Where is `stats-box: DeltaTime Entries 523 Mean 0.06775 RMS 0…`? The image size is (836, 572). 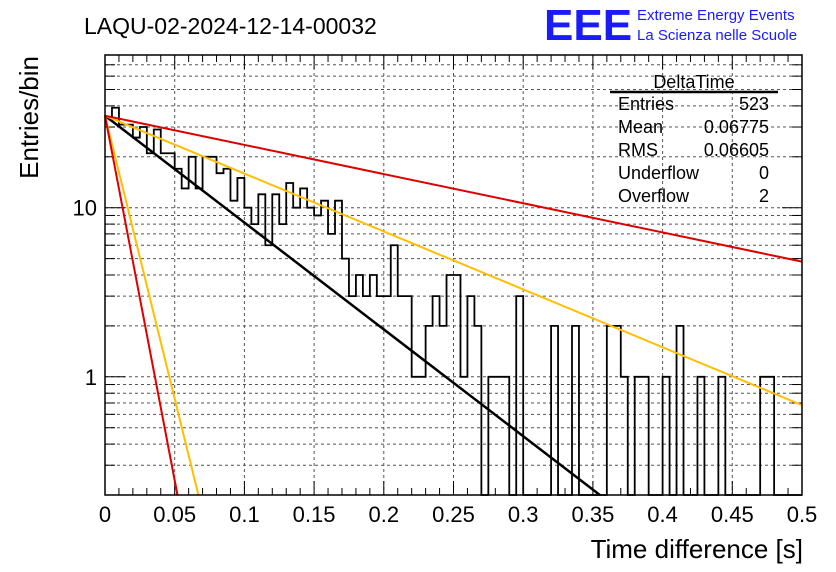
stats-box: DeltaTime Entries 523 Mean 0.06775 RMS 0… is located at coordinates (694, 139).